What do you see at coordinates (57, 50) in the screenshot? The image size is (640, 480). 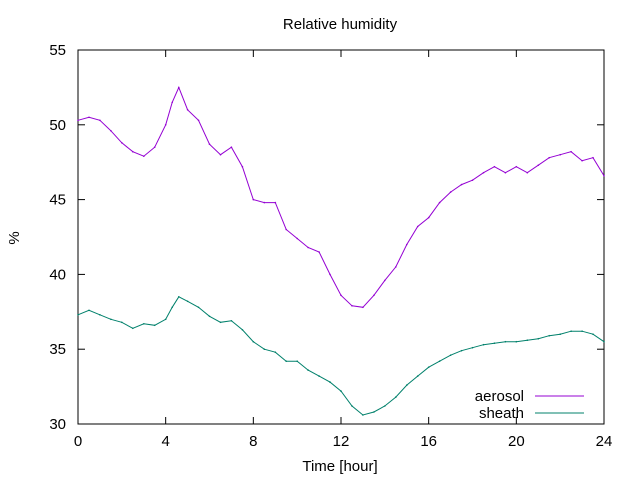 I see `y-tick-label: 55` at bounding box center [57, 50].